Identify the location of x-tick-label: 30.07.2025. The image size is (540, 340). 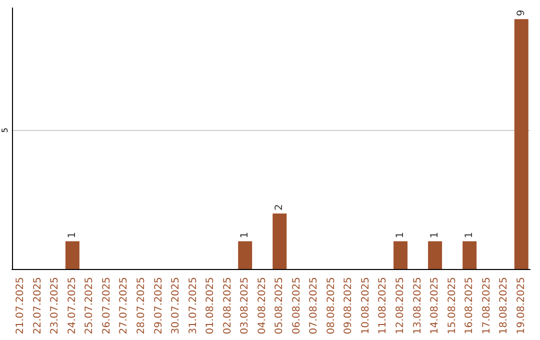
(176, 305).